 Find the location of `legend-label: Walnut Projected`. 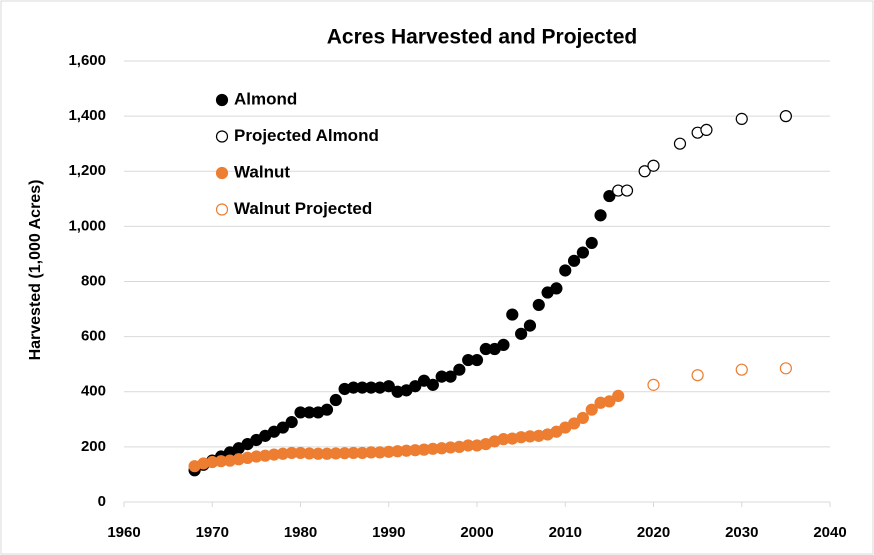

legend-label: Walnut Projected is located at coordinates (303, 208).